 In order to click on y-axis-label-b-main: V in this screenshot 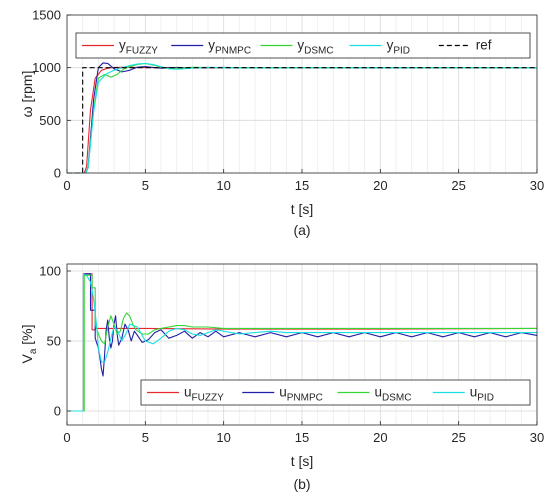, I will do `click(27, 359)`.